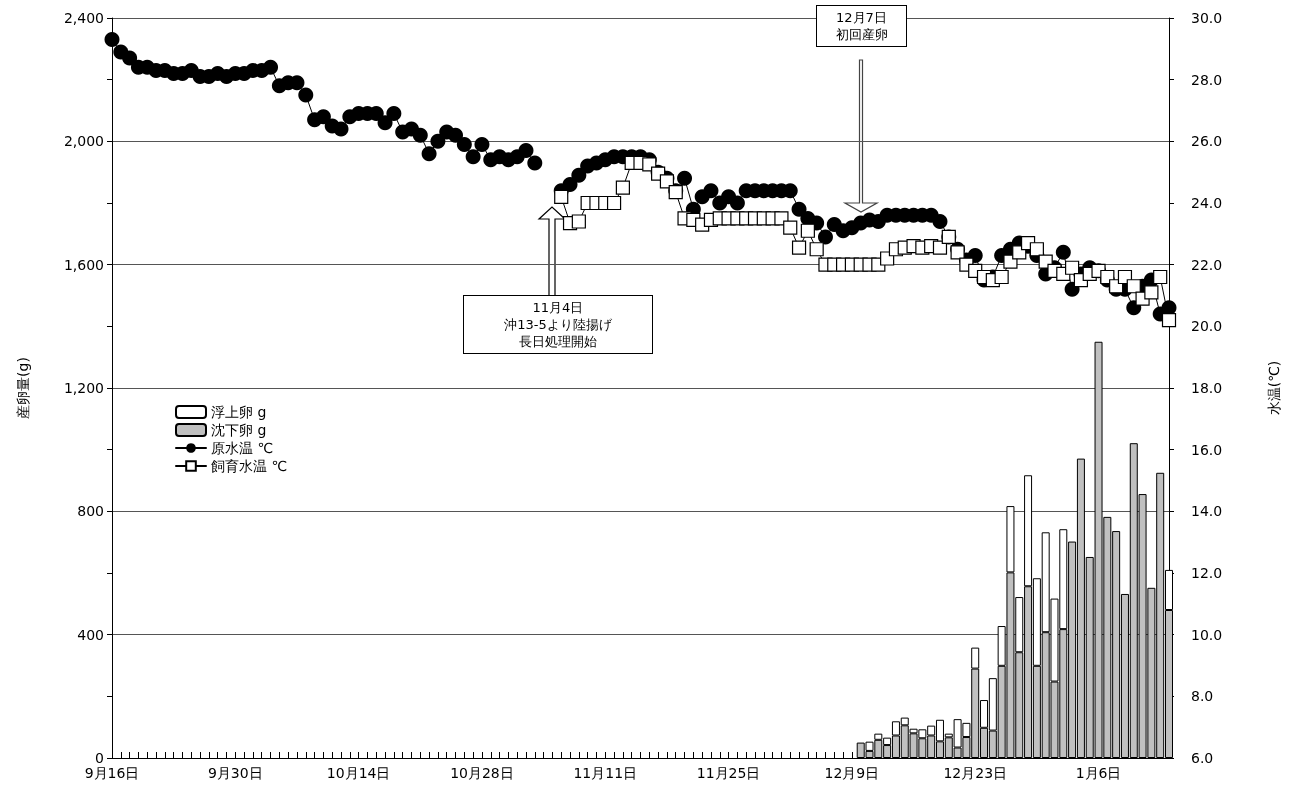  Describe the element at coordinates (728, 773) in the screenshot. I see `x-tick-label: 11月25日` at that location.